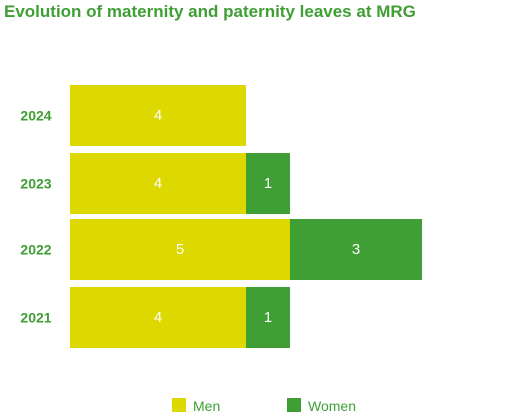  What do you see at coordinates (264, 406) in the screenshot?
I see `legend: Men Women` at bounding box center [264, 406].